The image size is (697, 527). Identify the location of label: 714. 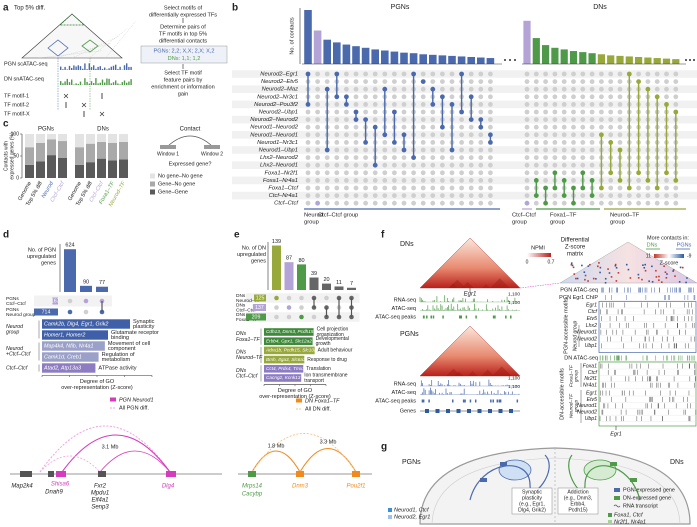
(46, 312).